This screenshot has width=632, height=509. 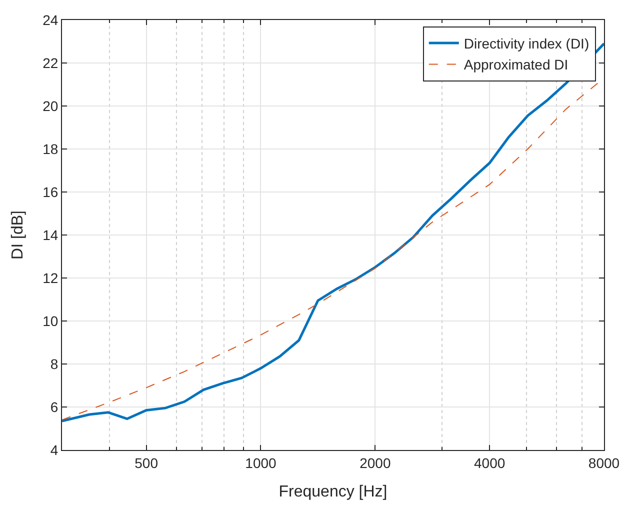 What do you see at coordinates (516, 64) in the screenshot?
I see `legend-label: Approximated DI` at bounding box center [516, 64].